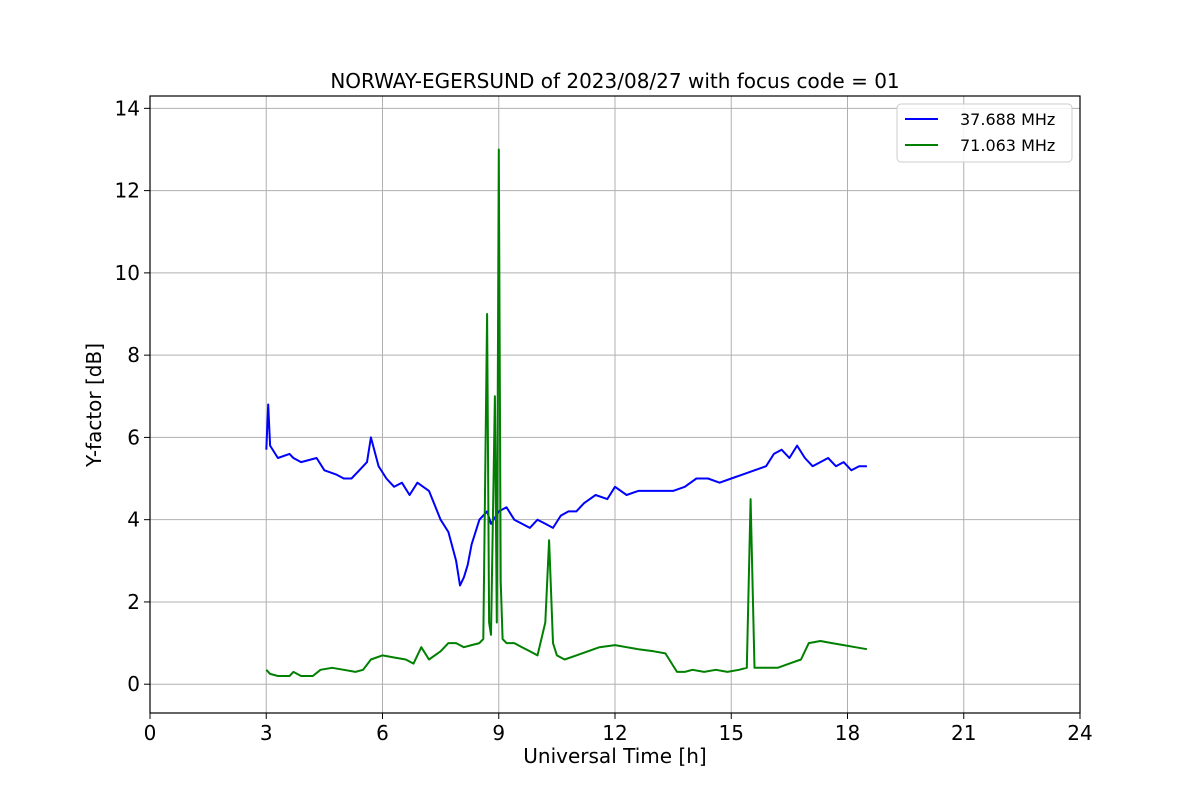 Image resolution: width=1200 pixels, height=800 pixels. I want to click on y-tick-label: 14, so click(127, 108).